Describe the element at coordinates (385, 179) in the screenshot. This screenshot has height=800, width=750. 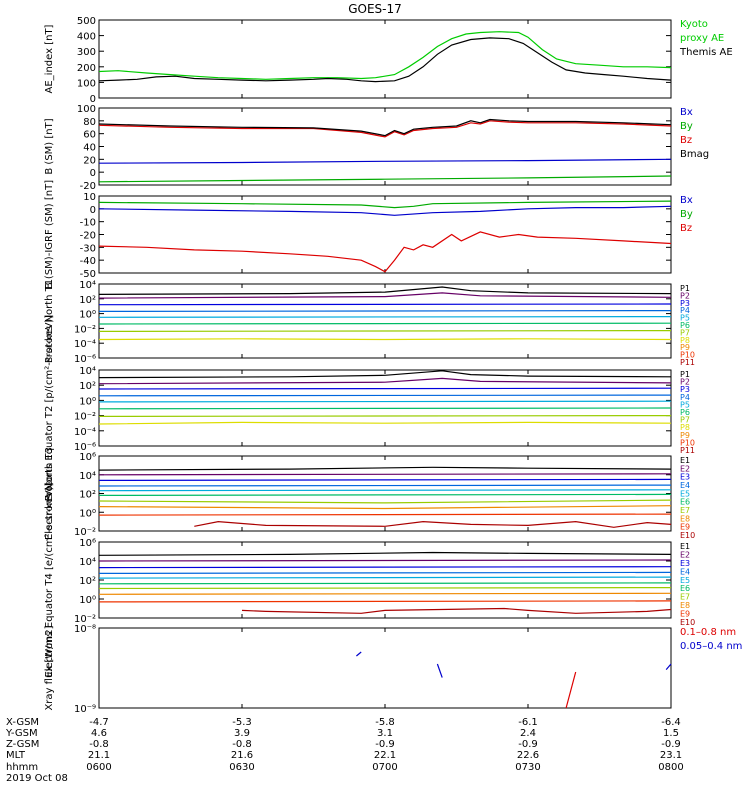
I see `series-line-bsm-By` at that location.